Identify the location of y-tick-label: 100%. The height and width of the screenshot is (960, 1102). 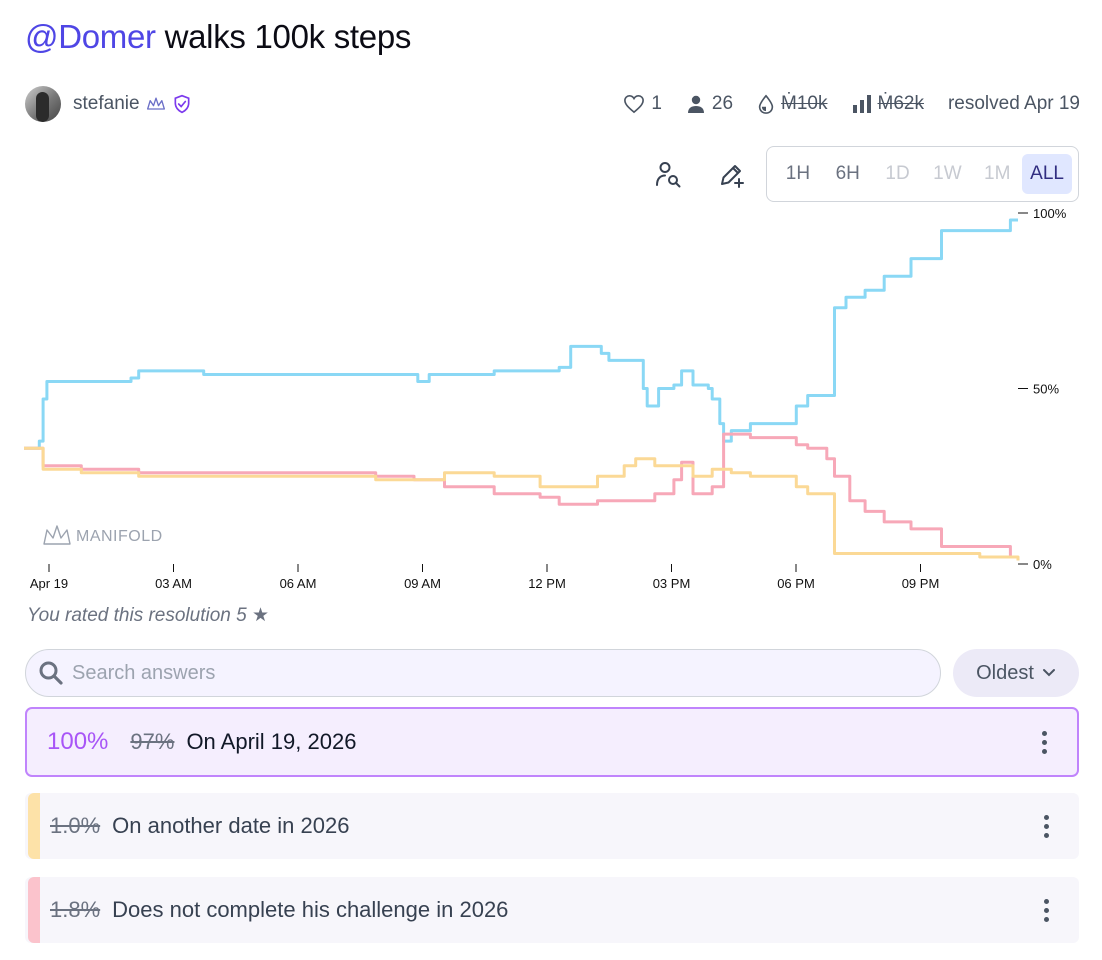
(1050, 213).